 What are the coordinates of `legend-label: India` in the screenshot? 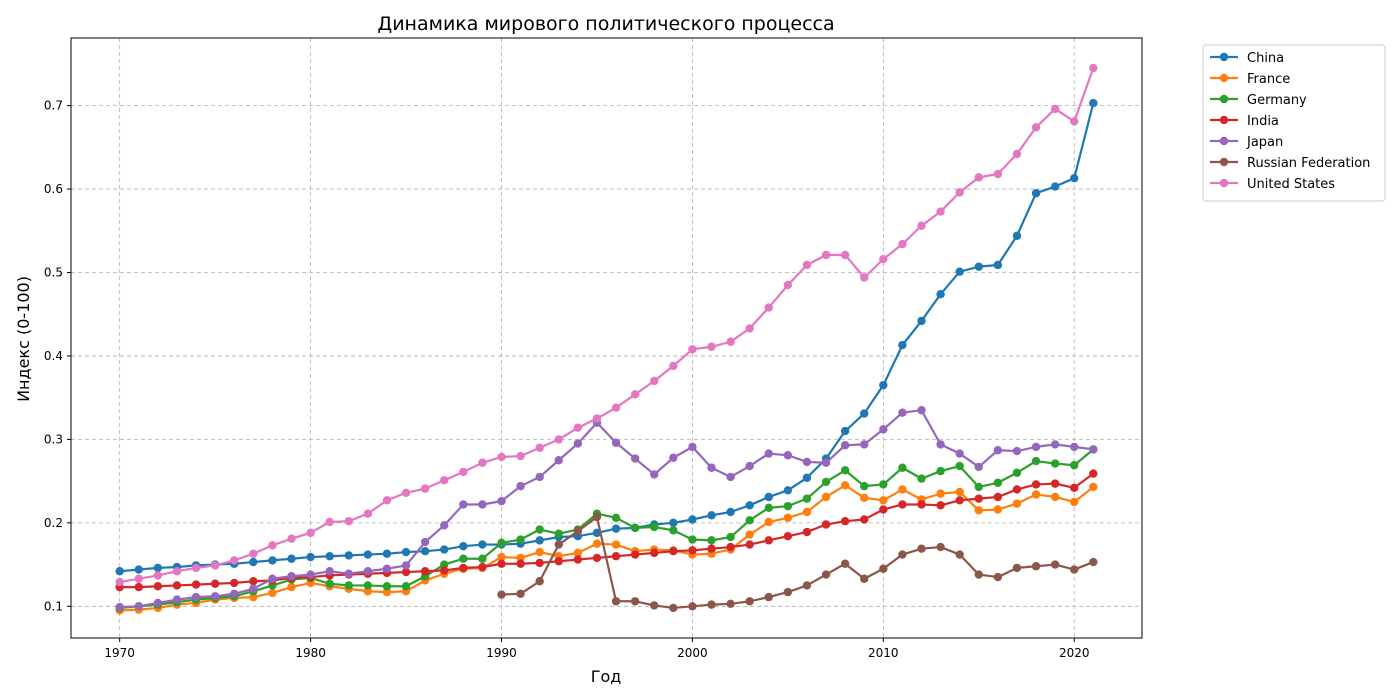 It's located at (1263, 121).